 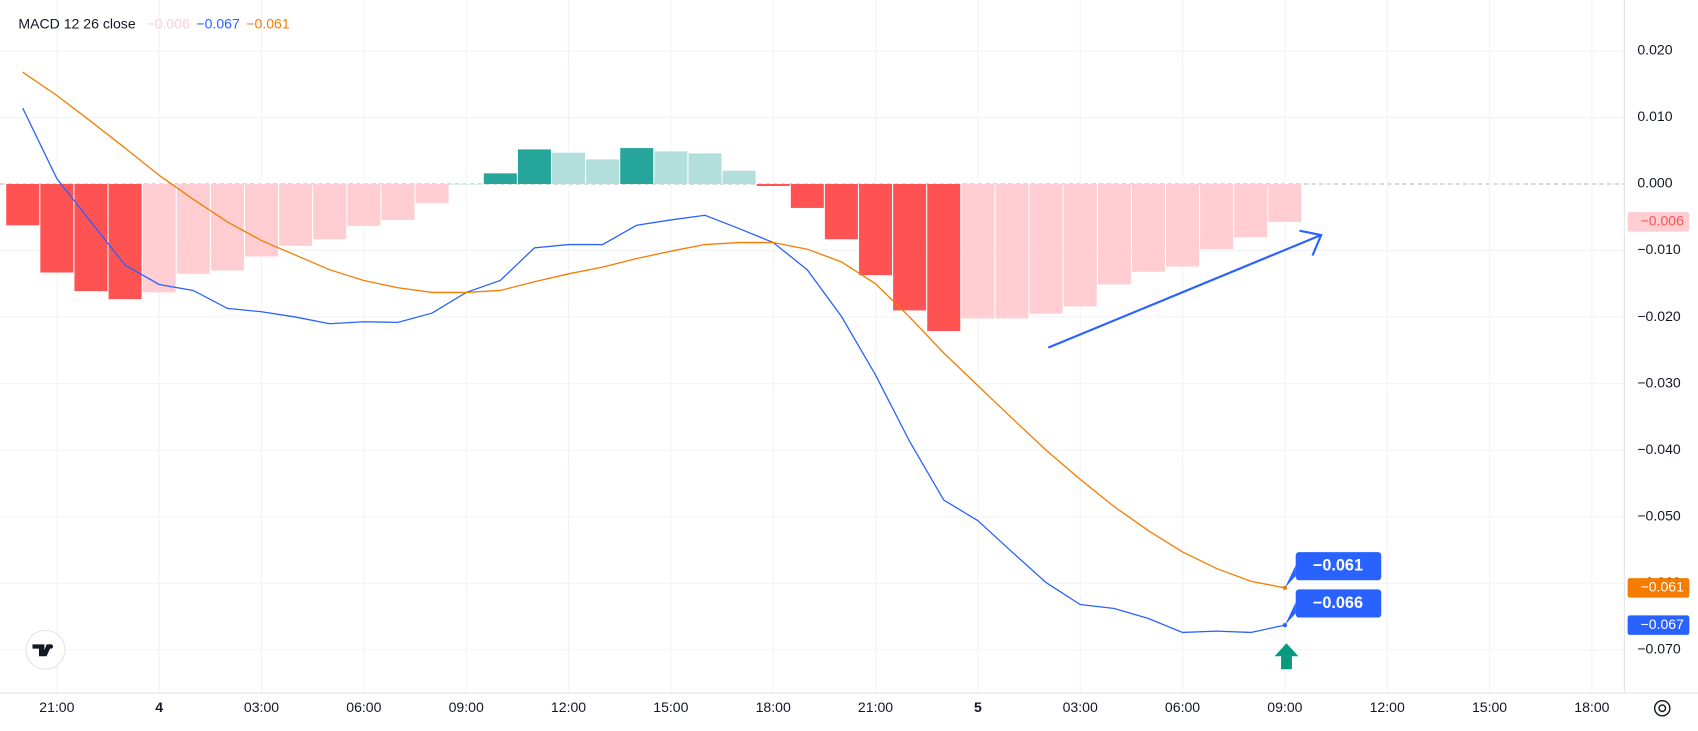 What do you see at coordinates (978, 707) in the screenshot?
I see `x-tick-label: 5` at bounding box center [978, 707].